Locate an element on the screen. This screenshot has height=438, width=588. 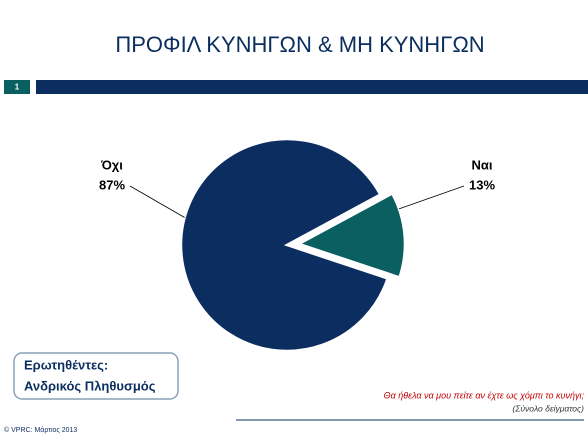
respondents-box is located at coordinates (96, 376).